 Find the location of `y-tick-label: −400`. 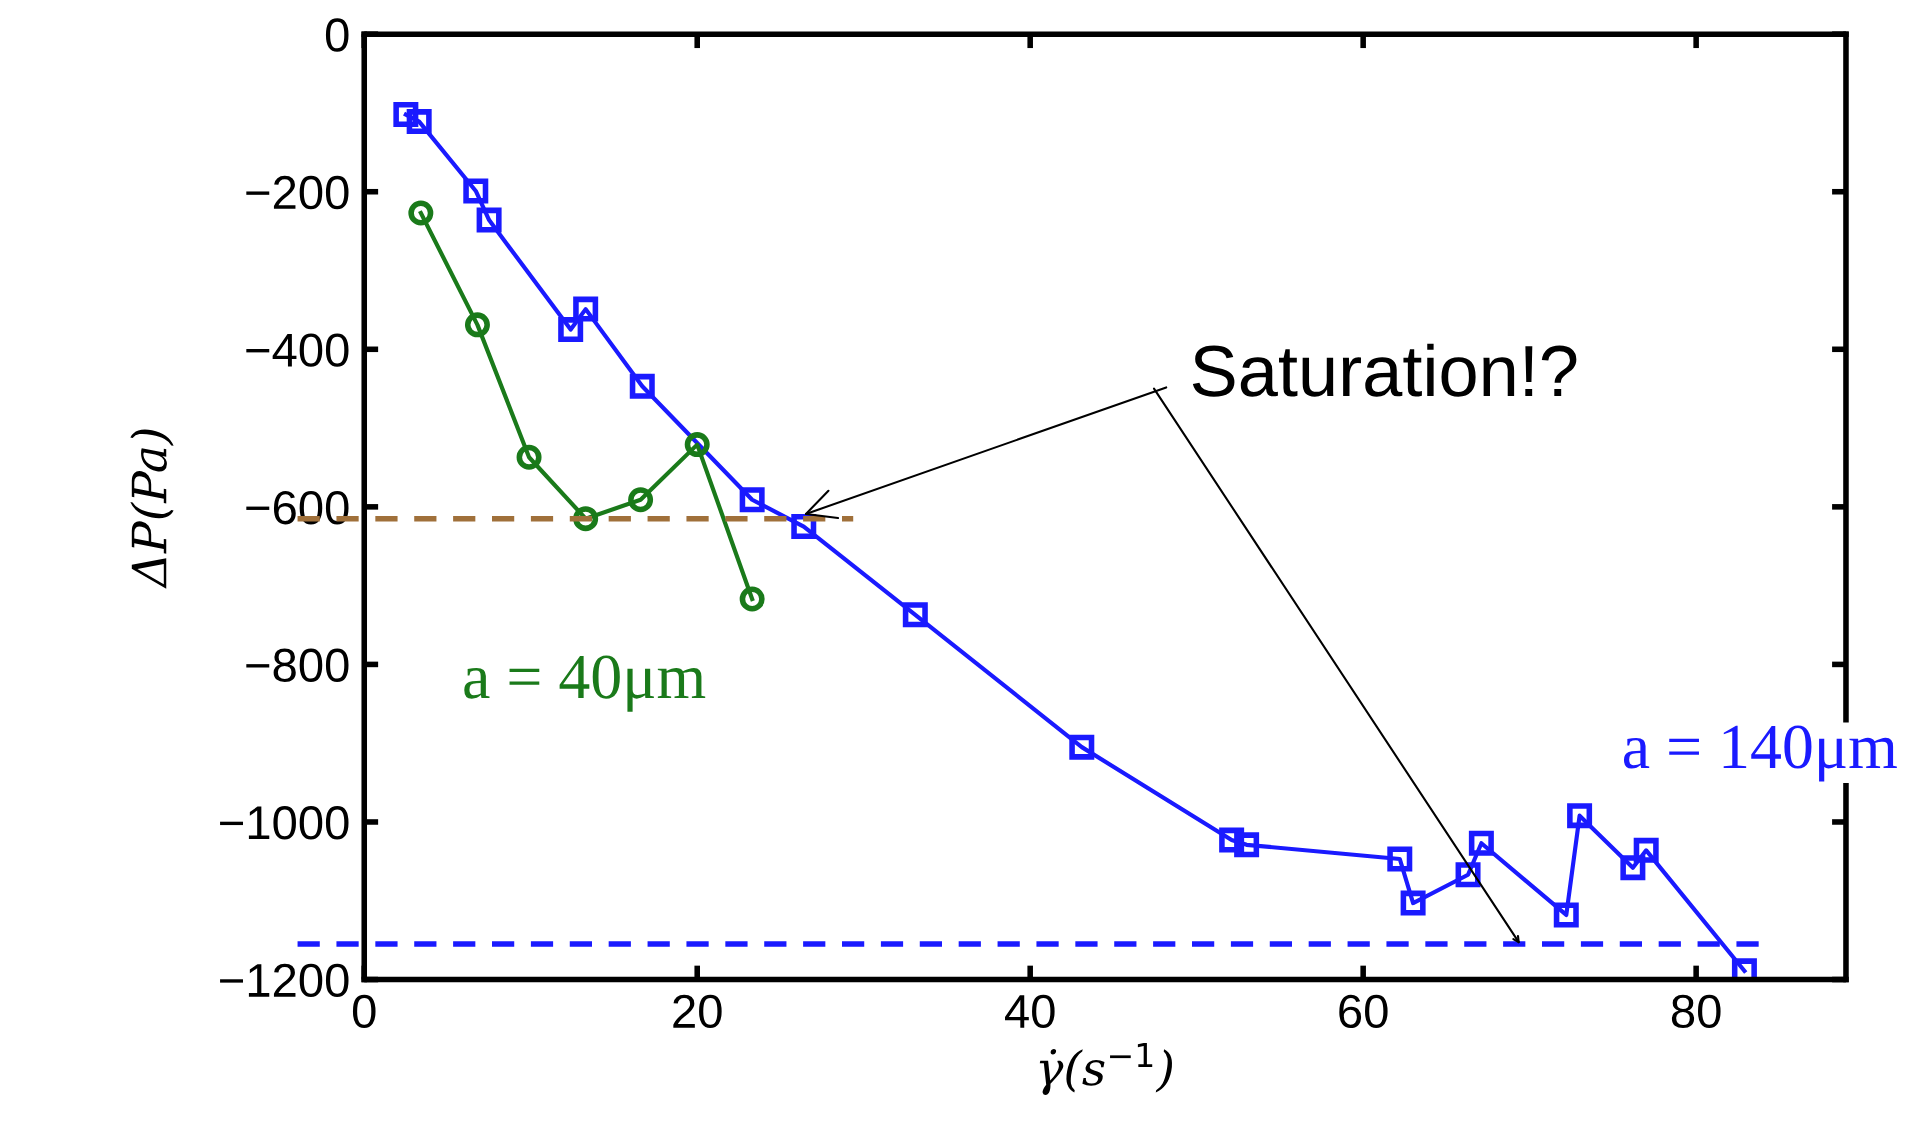

y-tick-label: −400 is located at coordinates (297, 350).